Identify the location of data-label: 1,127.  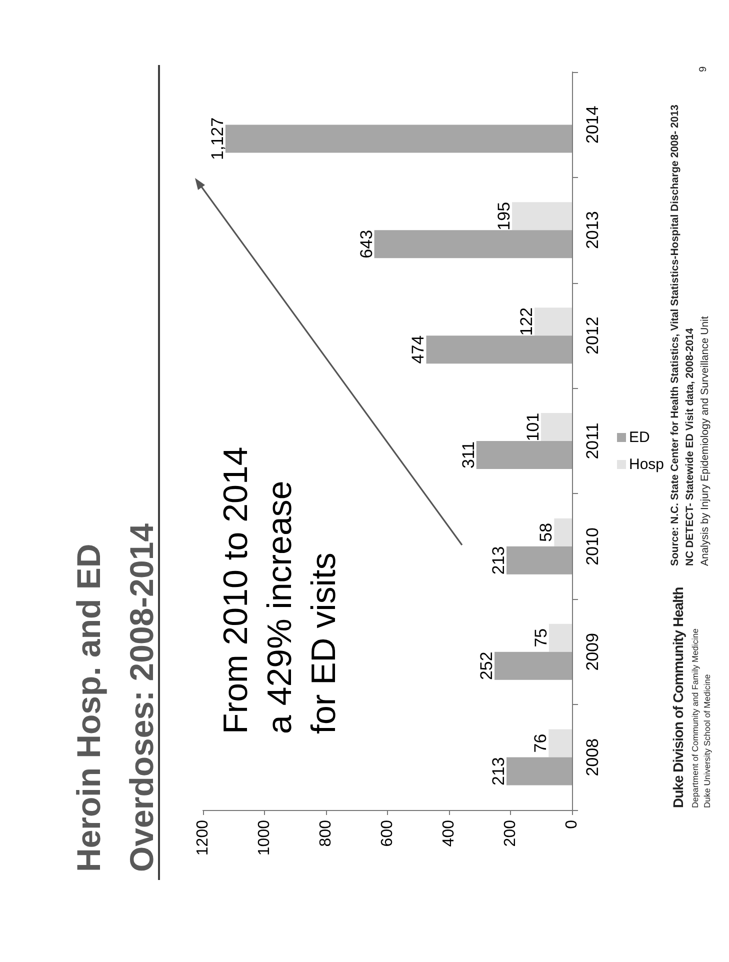
(217, 138).